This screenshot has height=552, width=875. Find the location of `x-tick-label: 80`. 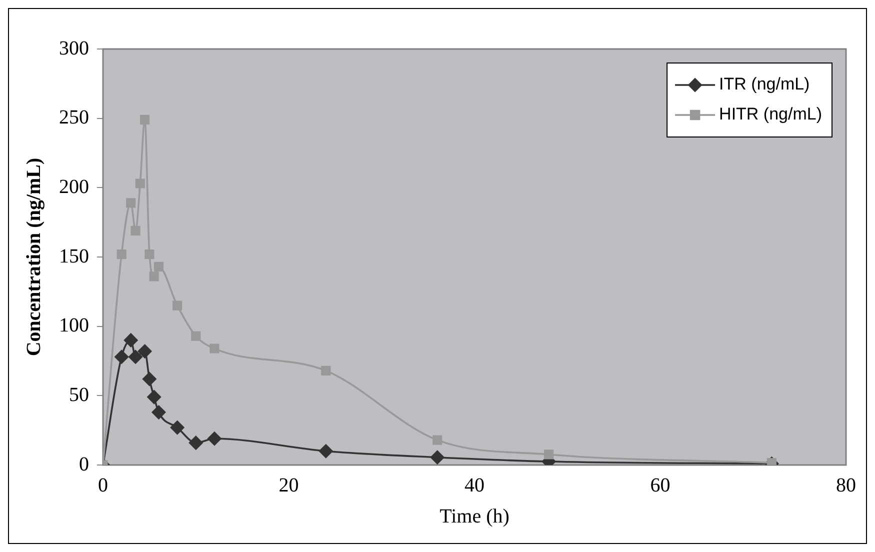

x-tick-label: 80 is located at coordinates (846, 485).